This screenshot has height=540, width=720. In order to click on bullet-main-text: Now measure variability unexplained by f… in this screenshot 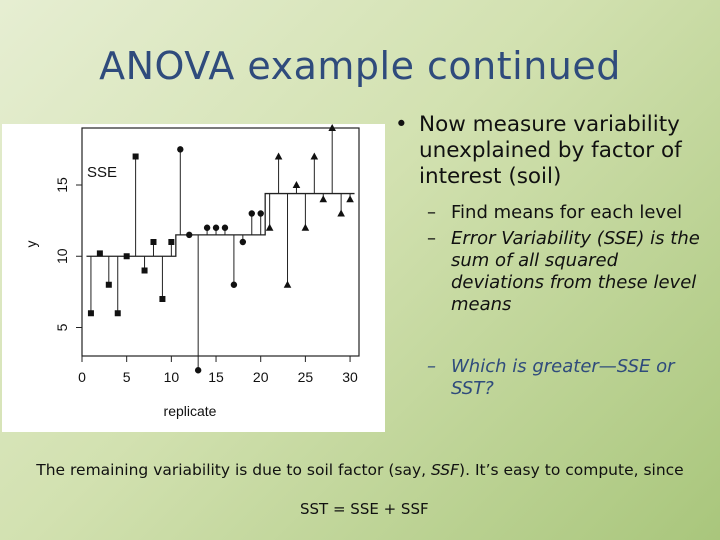, I will do `click(550, 150)`.